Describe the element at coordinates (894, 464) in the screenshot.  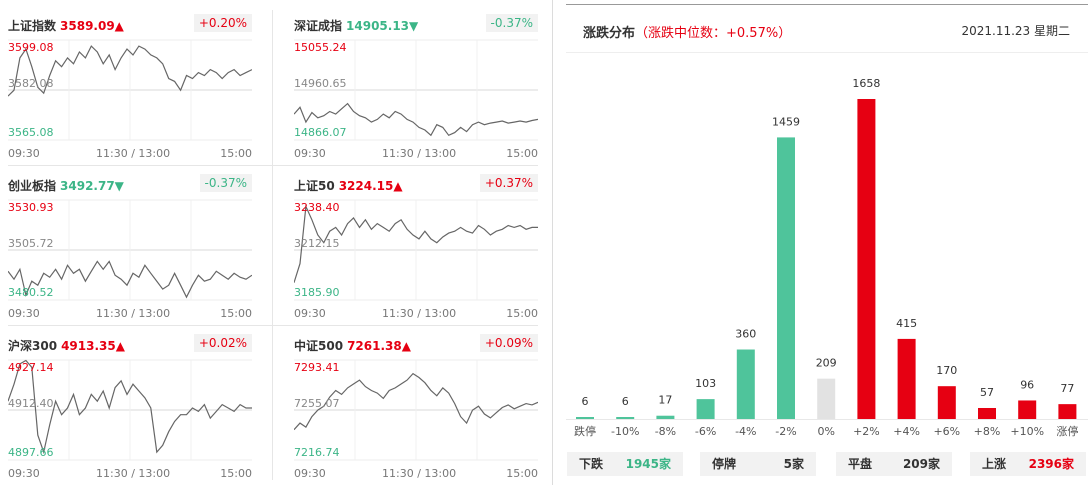
I see `summary-flat: 平盘 209家` at that location.